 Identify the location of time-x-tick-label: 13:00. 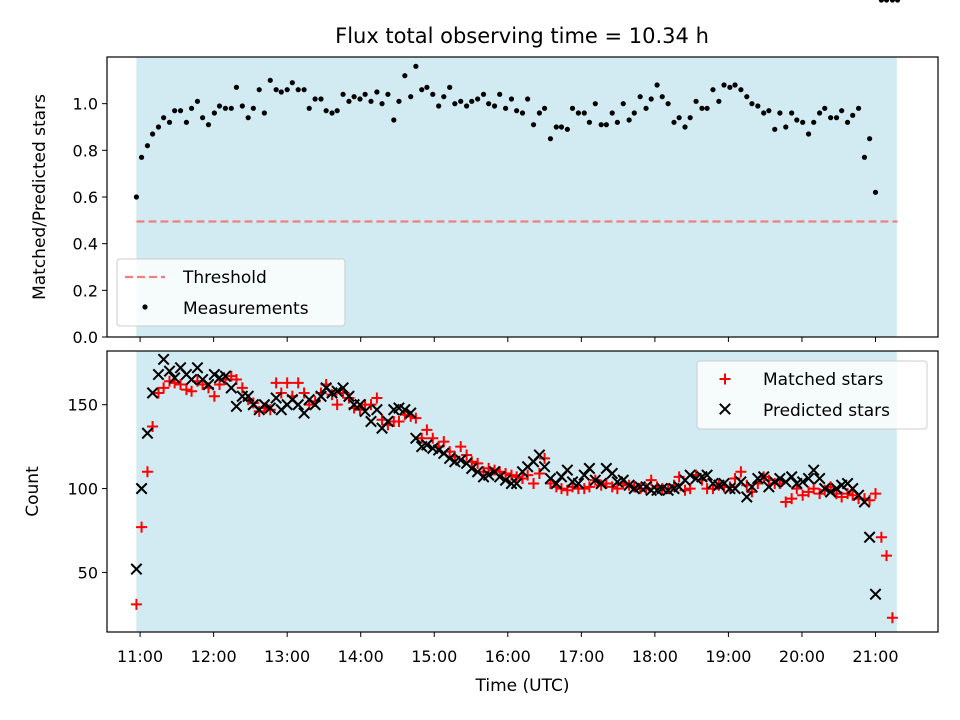
(287, 656).